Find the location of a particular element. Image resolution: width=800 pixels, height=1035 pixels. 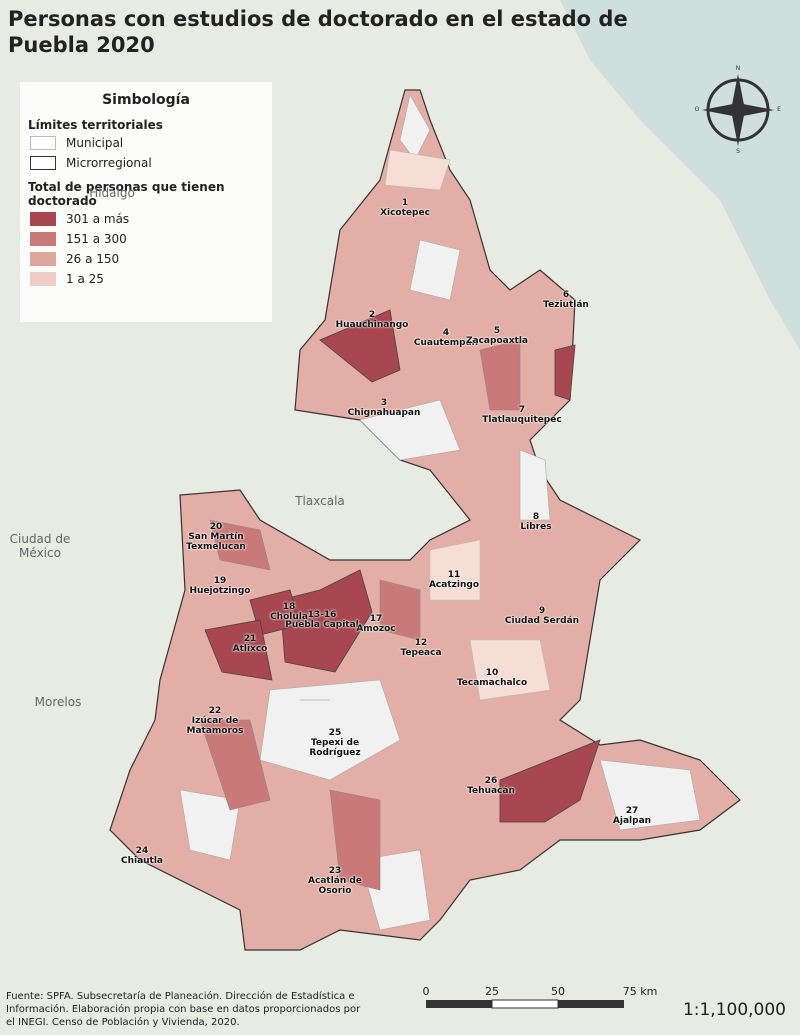

compass-letter: S is located at coordinates (738, 151).